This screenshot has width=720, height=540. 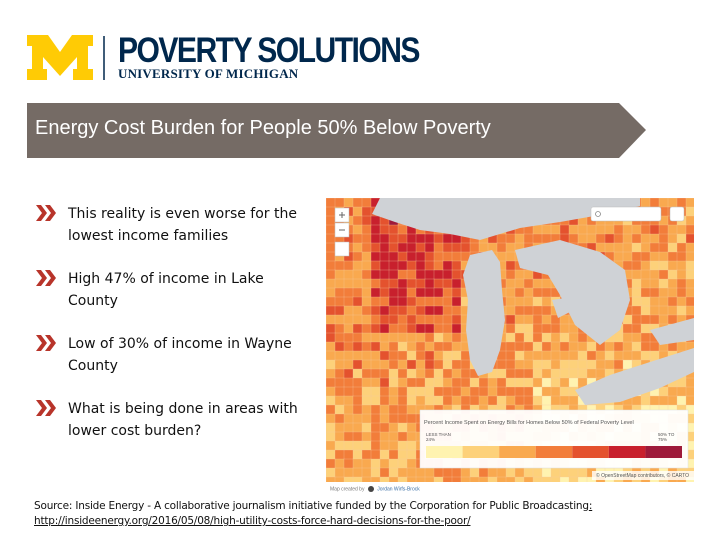 I want to click on org-name: POVERTY SOLUTIONS, so click(x=269, y=50).